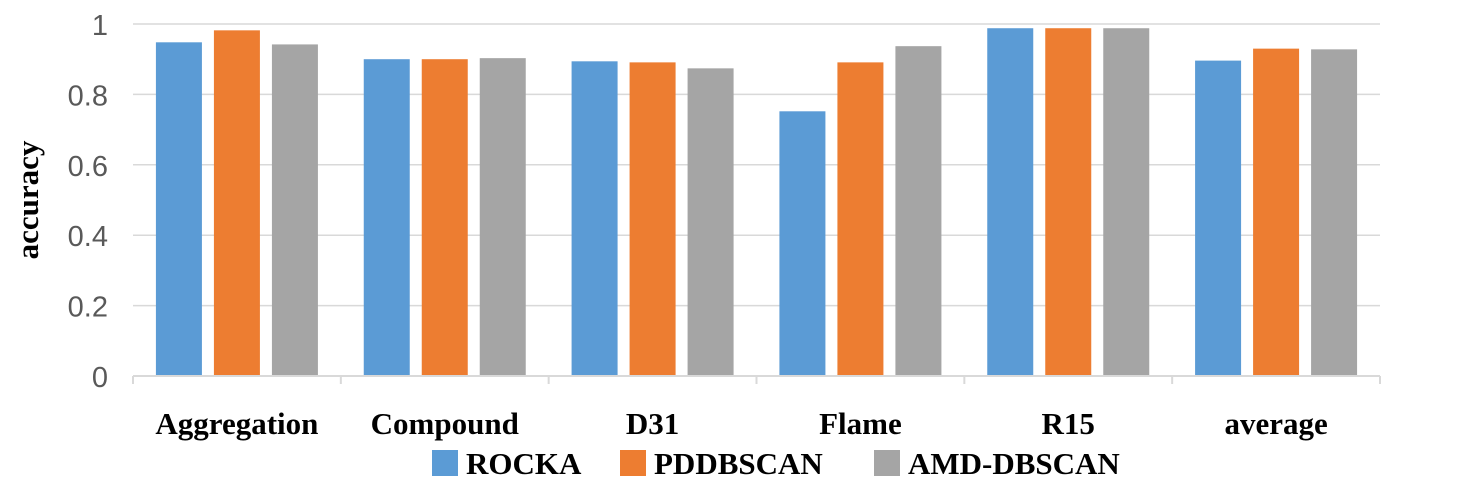  I want to click on bar-pddbscan-d31, so click(652, 219).